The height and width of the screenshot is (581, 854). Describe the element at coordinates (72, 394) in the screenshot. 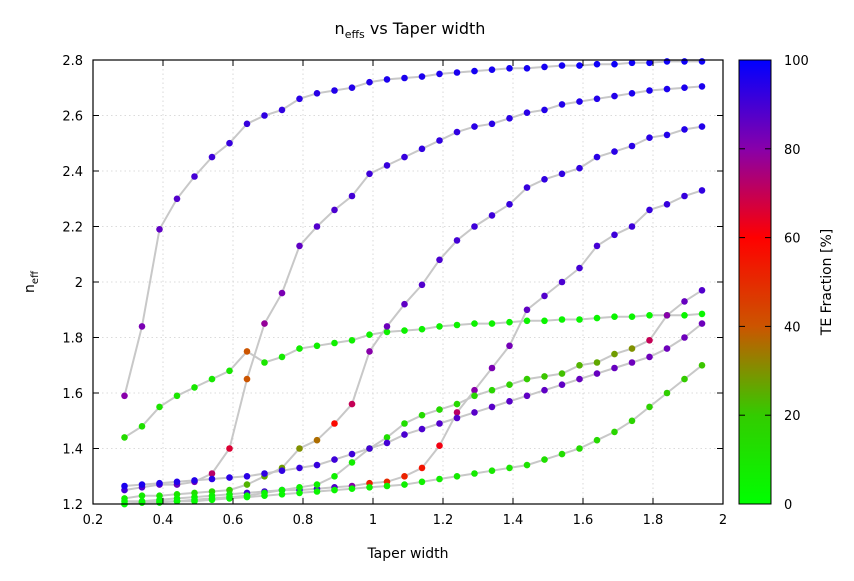

I see `y-tick-label: 1.6` at that location.